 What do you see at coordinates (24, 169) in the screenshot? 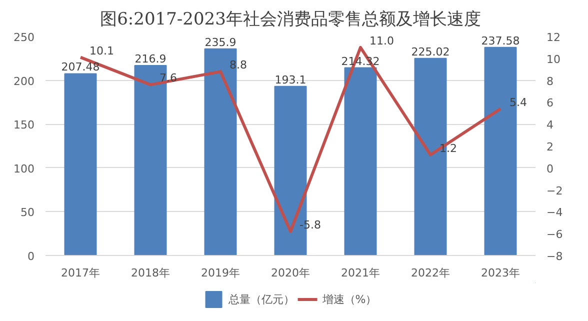
I see `y-tick-label: 100` at bounding box center [24, 169].